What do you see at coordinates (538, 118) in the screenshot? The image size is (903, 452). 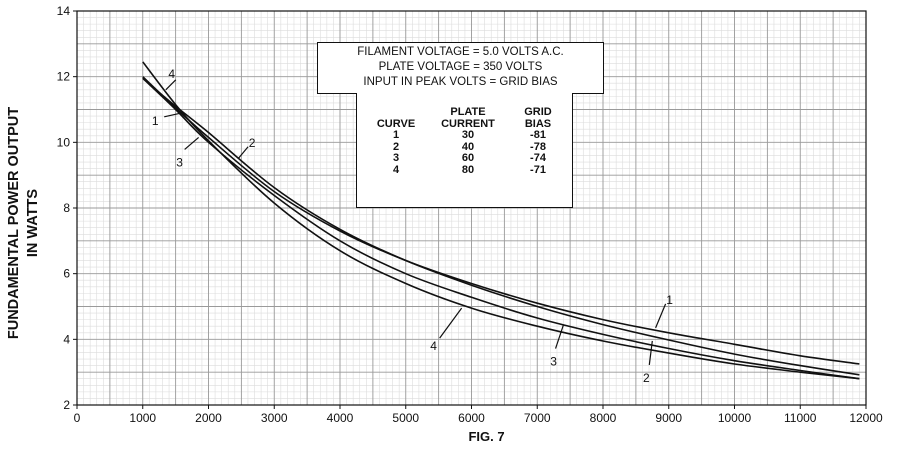 I see `col-header-grid-bias: GRID BIAS` at bounding box center [538, 118].